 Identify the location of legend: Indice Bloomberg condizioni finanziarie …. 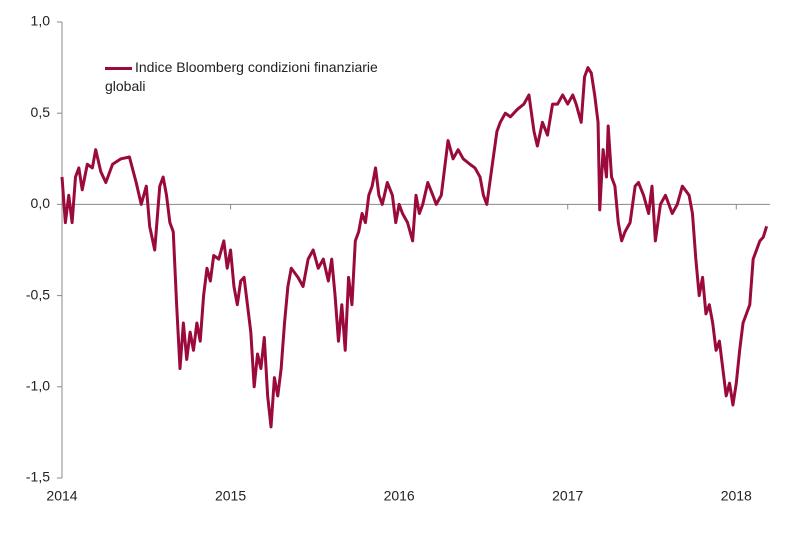
(255, 77).